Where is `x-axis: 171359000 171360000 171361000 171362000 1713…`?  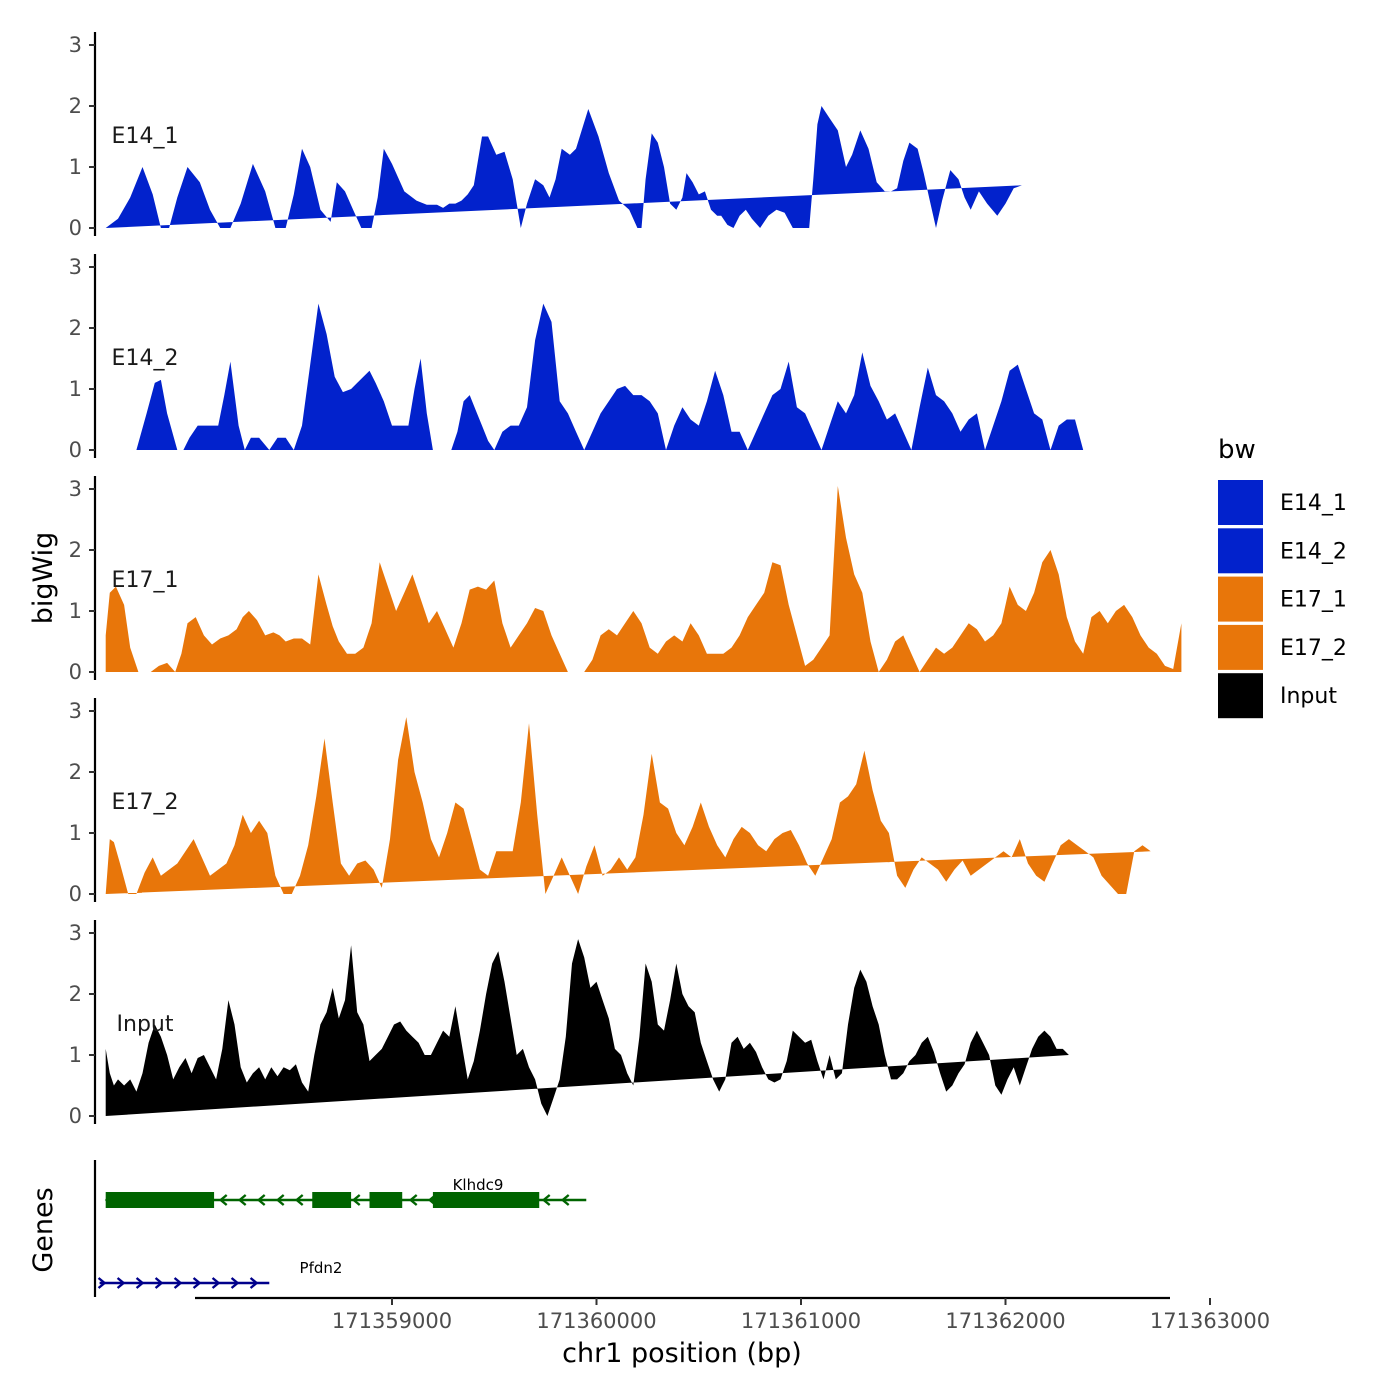
x-axis: 171359000 171360000 171361000 171362000 1713… is located at coordinates (732, 1314).